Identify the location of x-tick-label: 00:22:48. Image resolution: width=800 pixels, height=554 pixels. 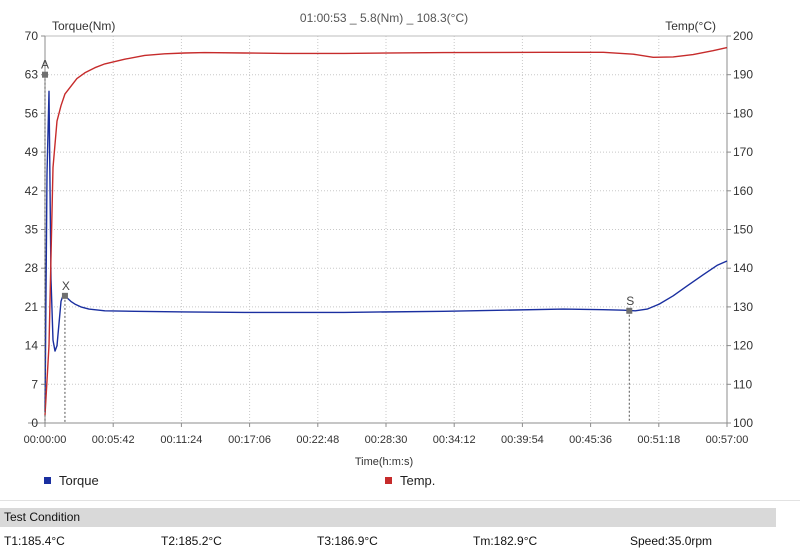
(317, 440).